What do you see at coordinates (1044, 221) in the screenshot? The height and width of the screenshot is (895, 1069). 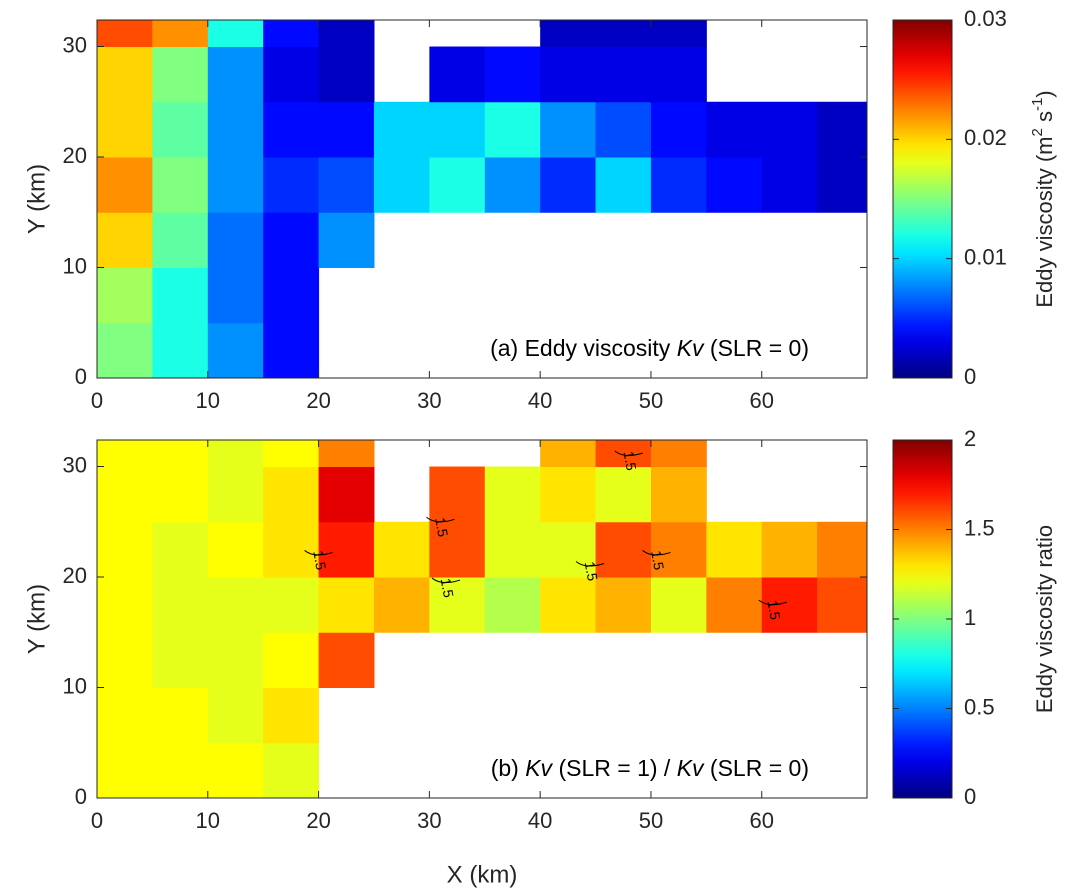 I see `colorbar-label-part: Eddy viscosity (m` at bounding box center [1044, 221].